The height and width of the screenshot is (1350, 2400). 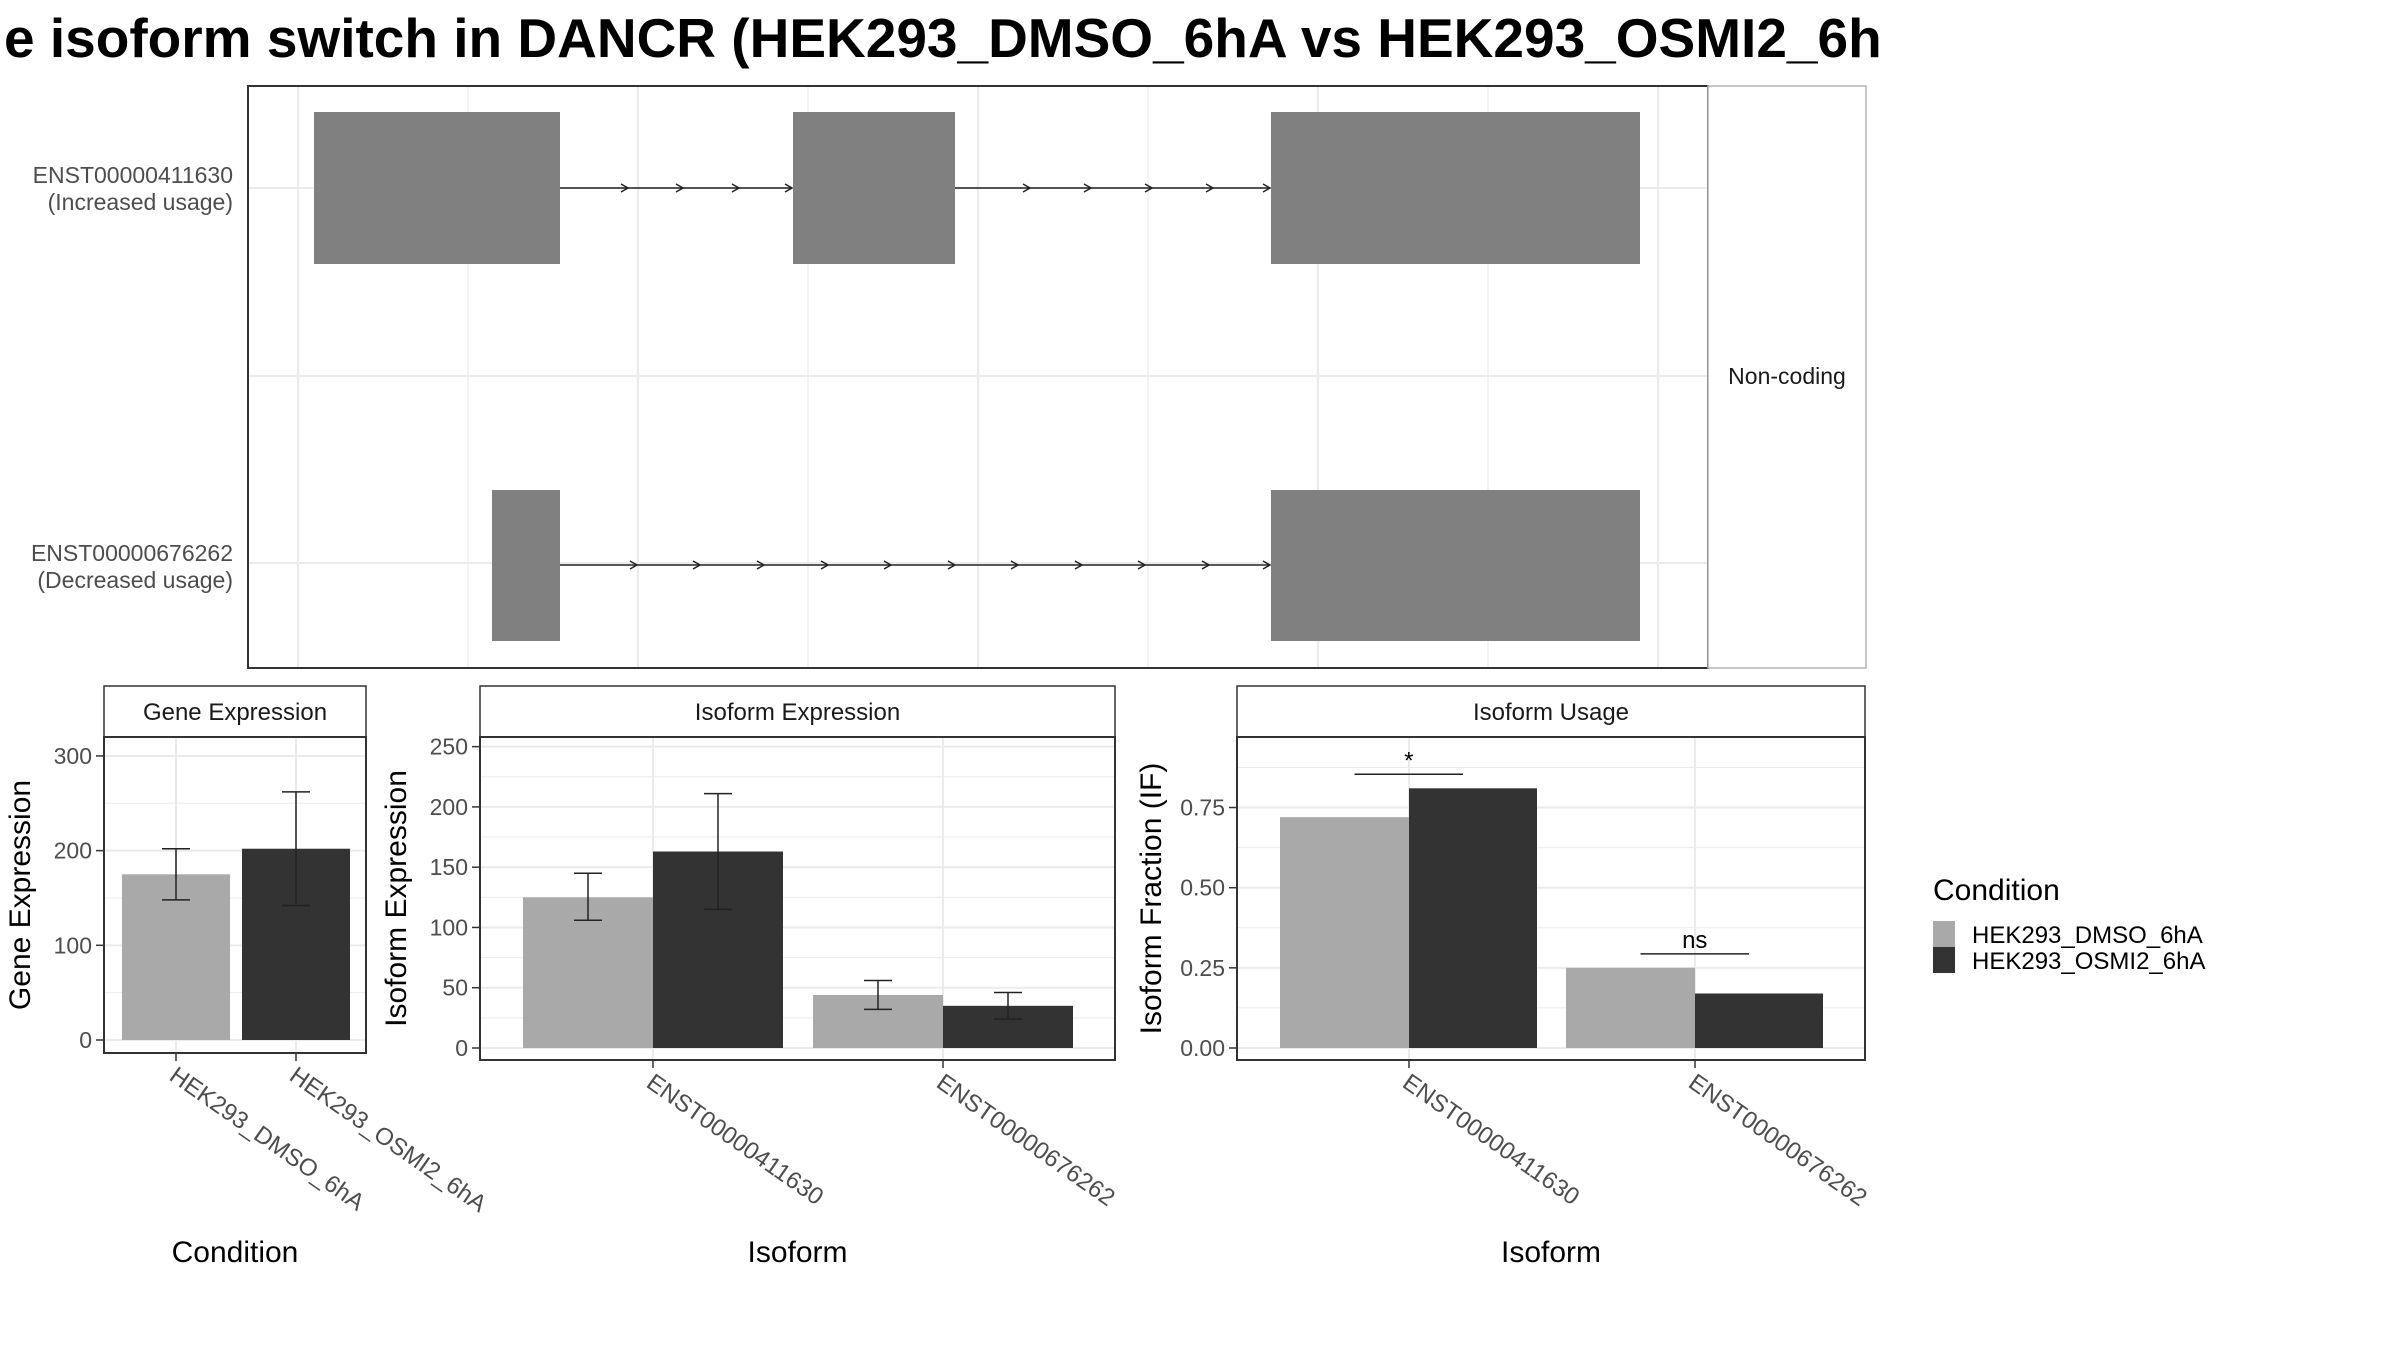 What do you see at coordinates (1944, 934) in the screenshot?
I see `legend-swatch-dmso` at bounding box center [1944, 934].